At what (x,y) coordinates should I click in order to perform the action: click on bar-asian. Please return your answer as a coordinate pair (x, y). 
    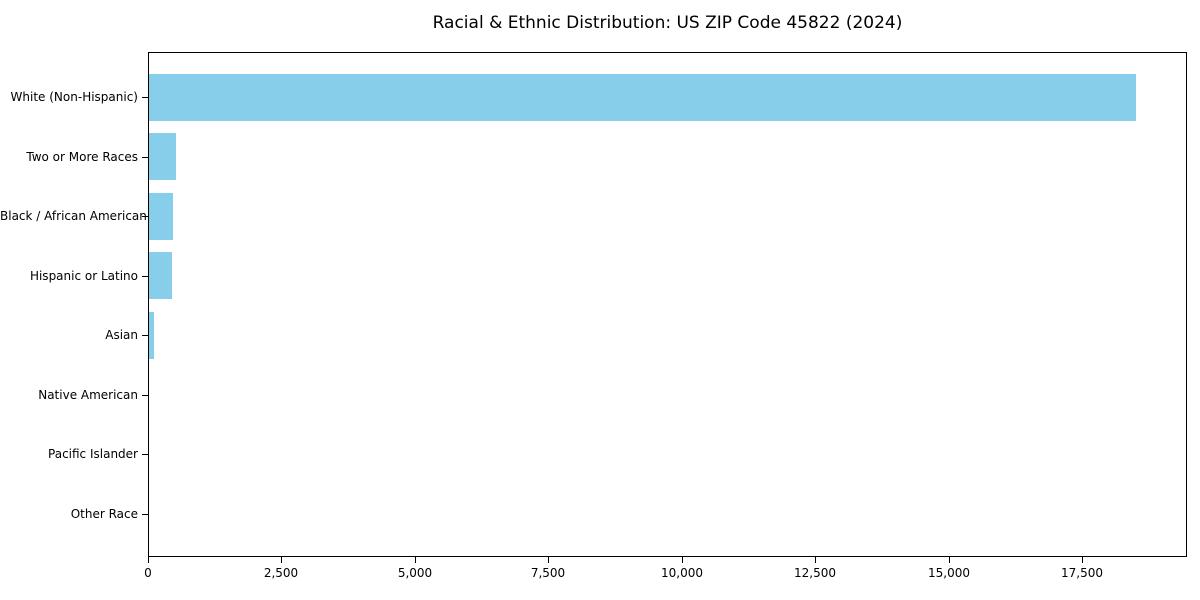
    Looking at the image, I should click on (151, 335).